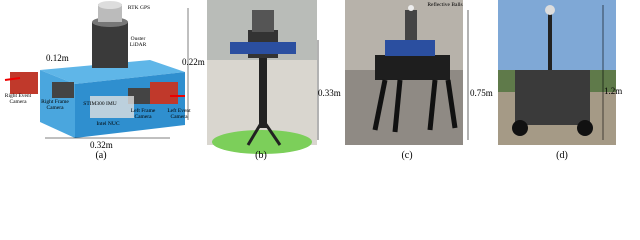 This screenshot has height=240, width=640. What do you see at coordinates (18, 99) in the screenshot?
I see `component-label: Right Event Camera` at bounding box center [18, 99].